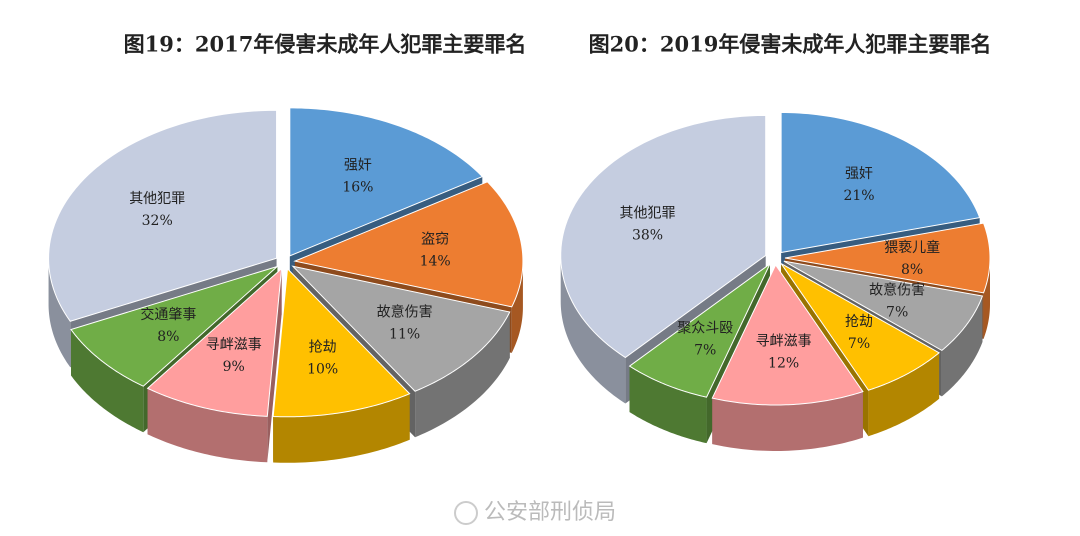  I want to click on slice-value: 12%, so click(783, 364).